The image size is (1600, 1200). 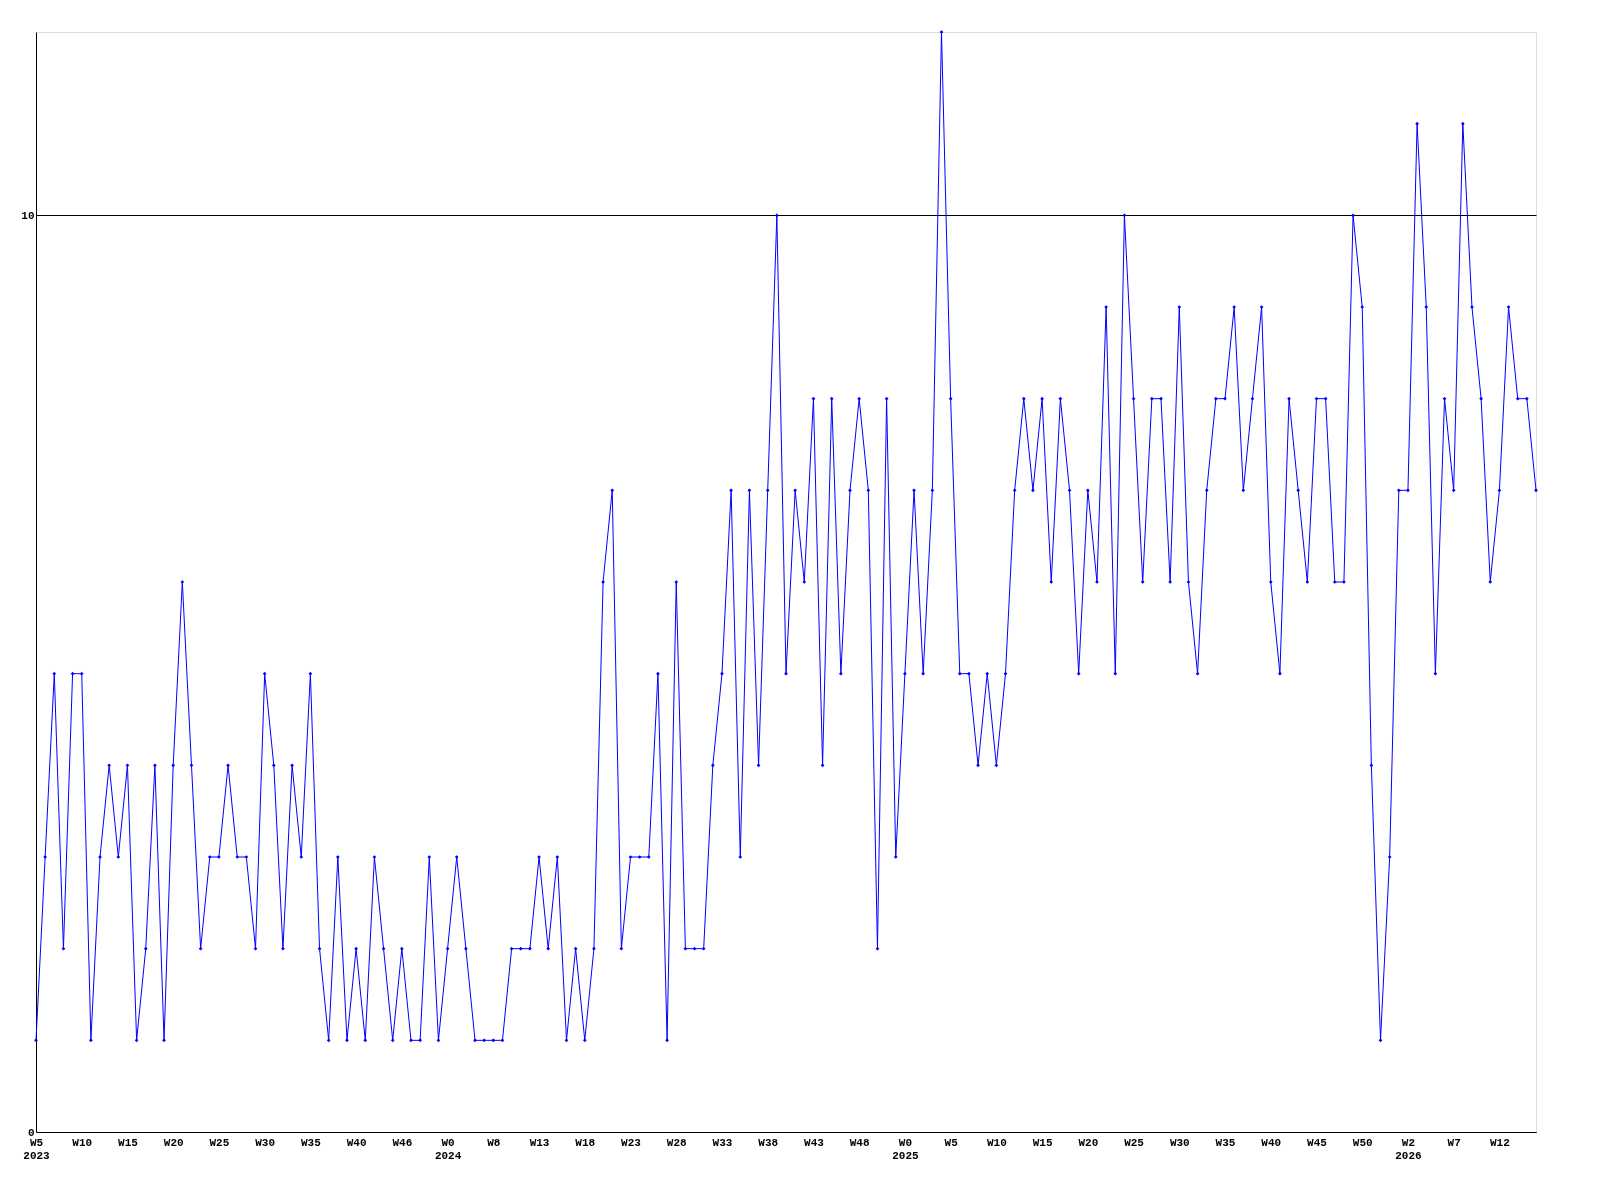 I want to click on x-tick-label: W0 2024, so click(x=448, y=1149).